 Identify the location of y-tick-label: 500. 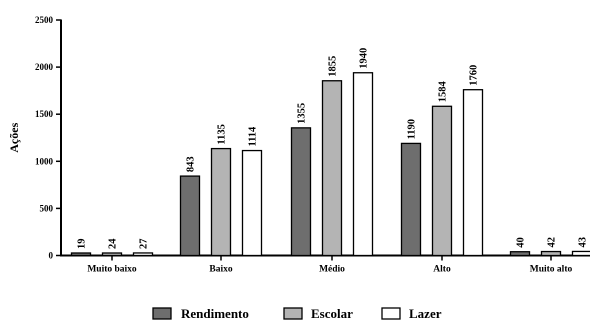
(47, 208).